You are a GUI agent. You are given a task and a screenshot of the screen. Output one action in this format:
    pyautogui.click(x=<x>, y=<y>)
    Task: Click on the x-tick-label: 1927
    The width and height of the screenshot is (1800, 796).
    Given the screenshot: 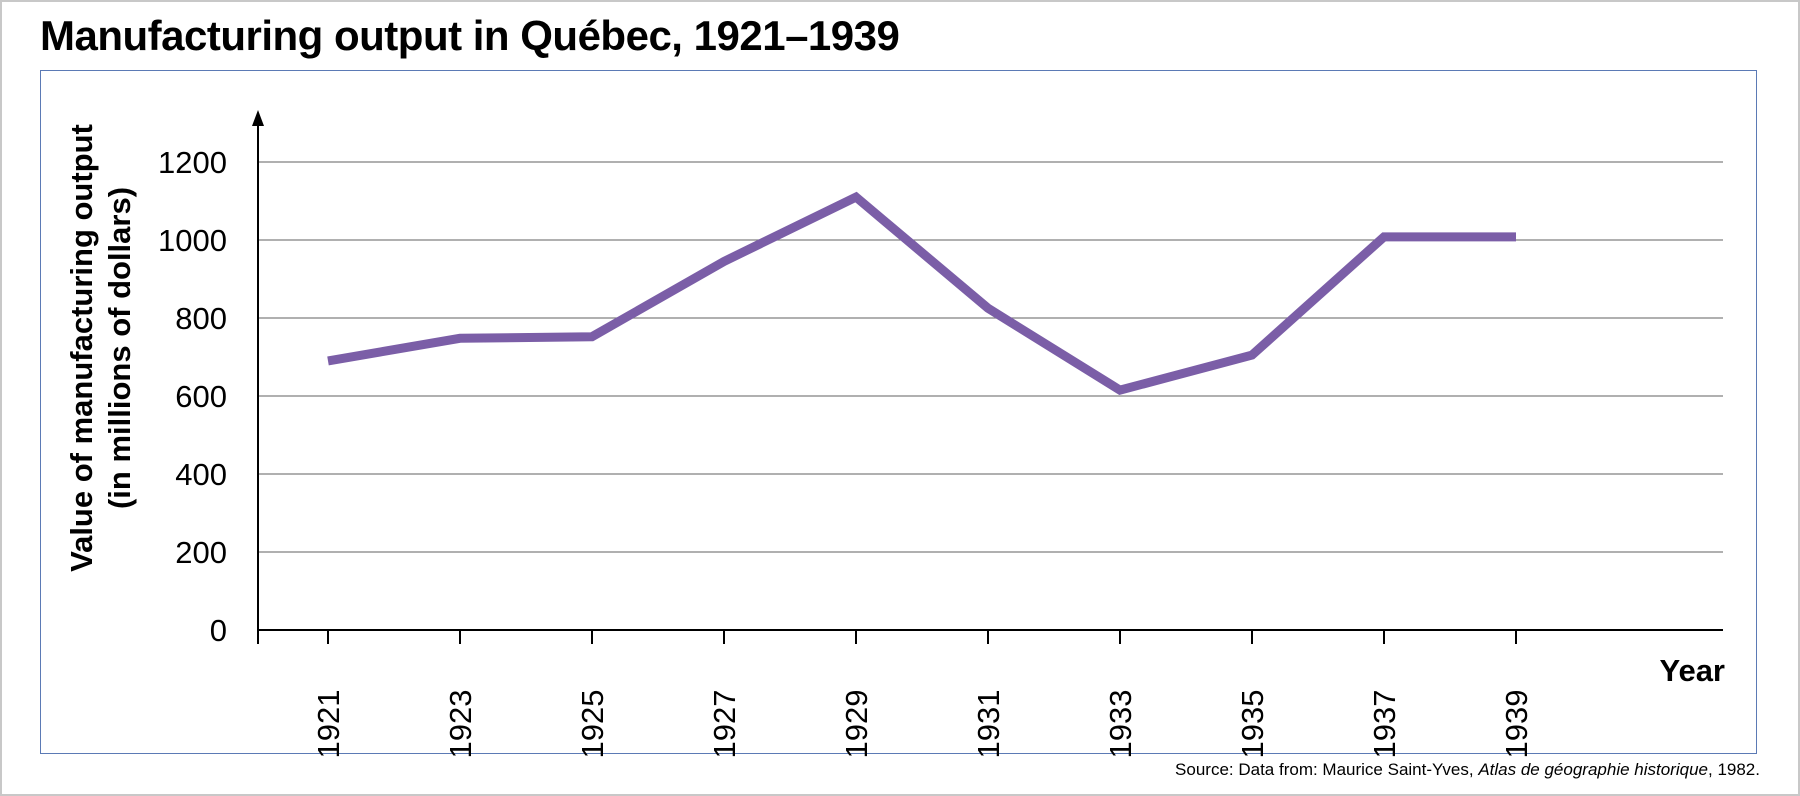 What is the action you would take?
    pyautogui.click(x=724, y=724)
    